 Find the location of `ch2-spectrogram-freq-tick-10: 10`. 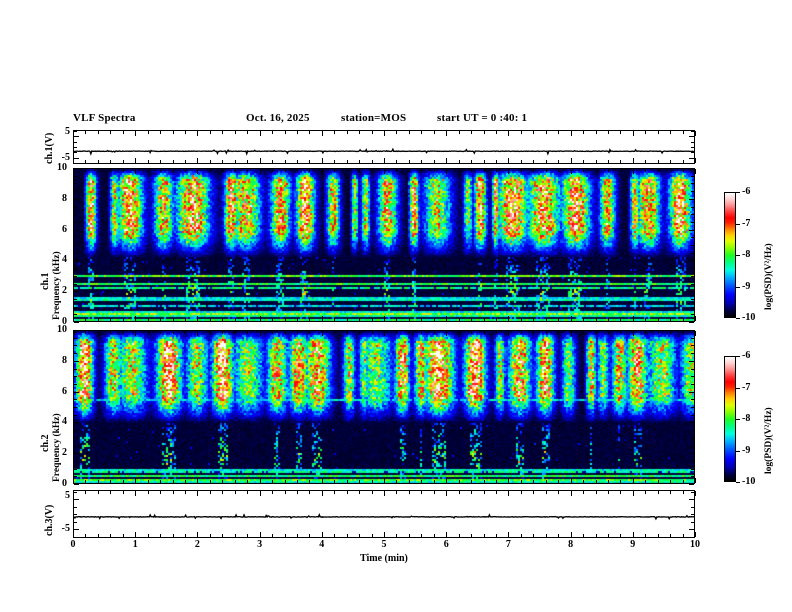

ch2-spectrogram-freq-tick-10: 10 is located at coordinates (62, 329).